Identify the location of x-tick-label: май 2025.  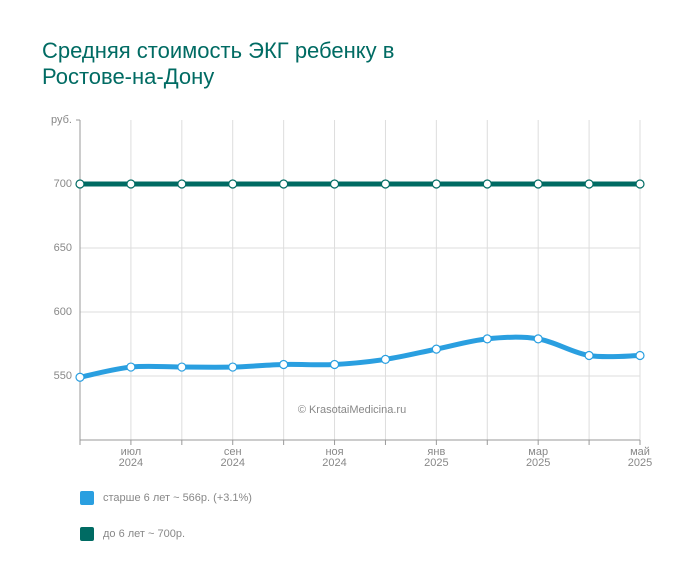
(640, 457).